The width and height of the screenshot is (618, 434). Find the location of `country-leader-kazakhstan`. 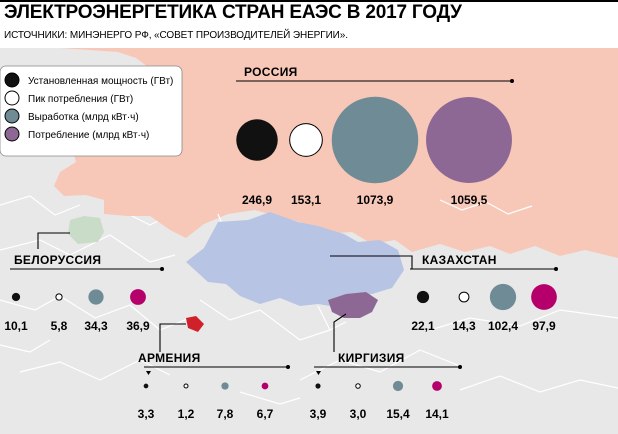

country-leader-kazakhstan is located at coordinates (371, 262).